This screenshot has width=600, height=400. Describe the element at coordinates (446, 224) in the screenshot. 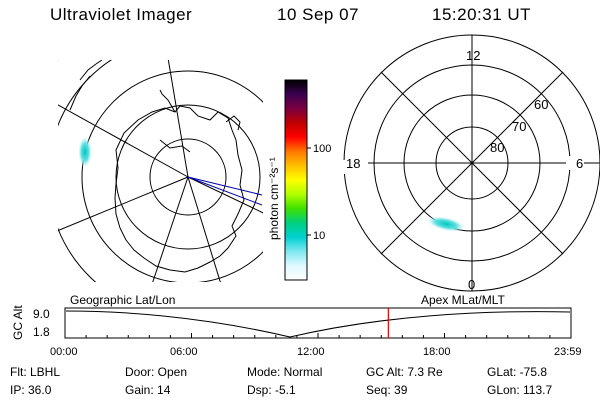

I see `apex-aurora-emission` at that location.